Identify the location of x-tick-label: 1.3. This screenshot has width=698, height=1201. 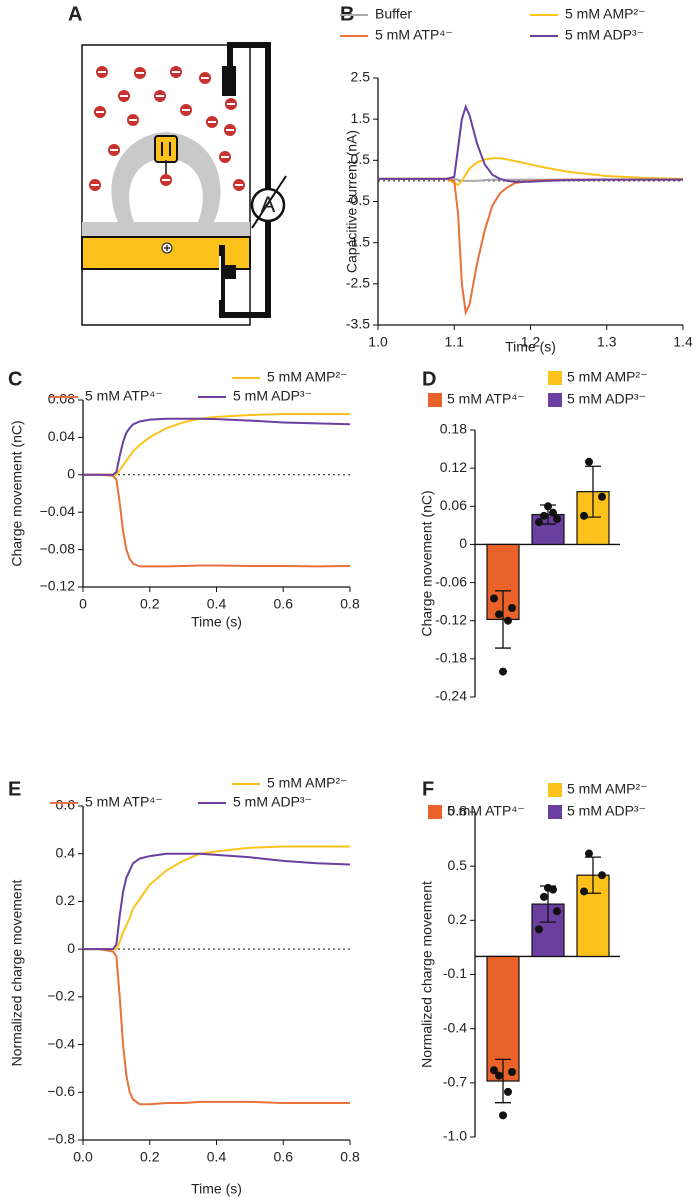
(607, 342).